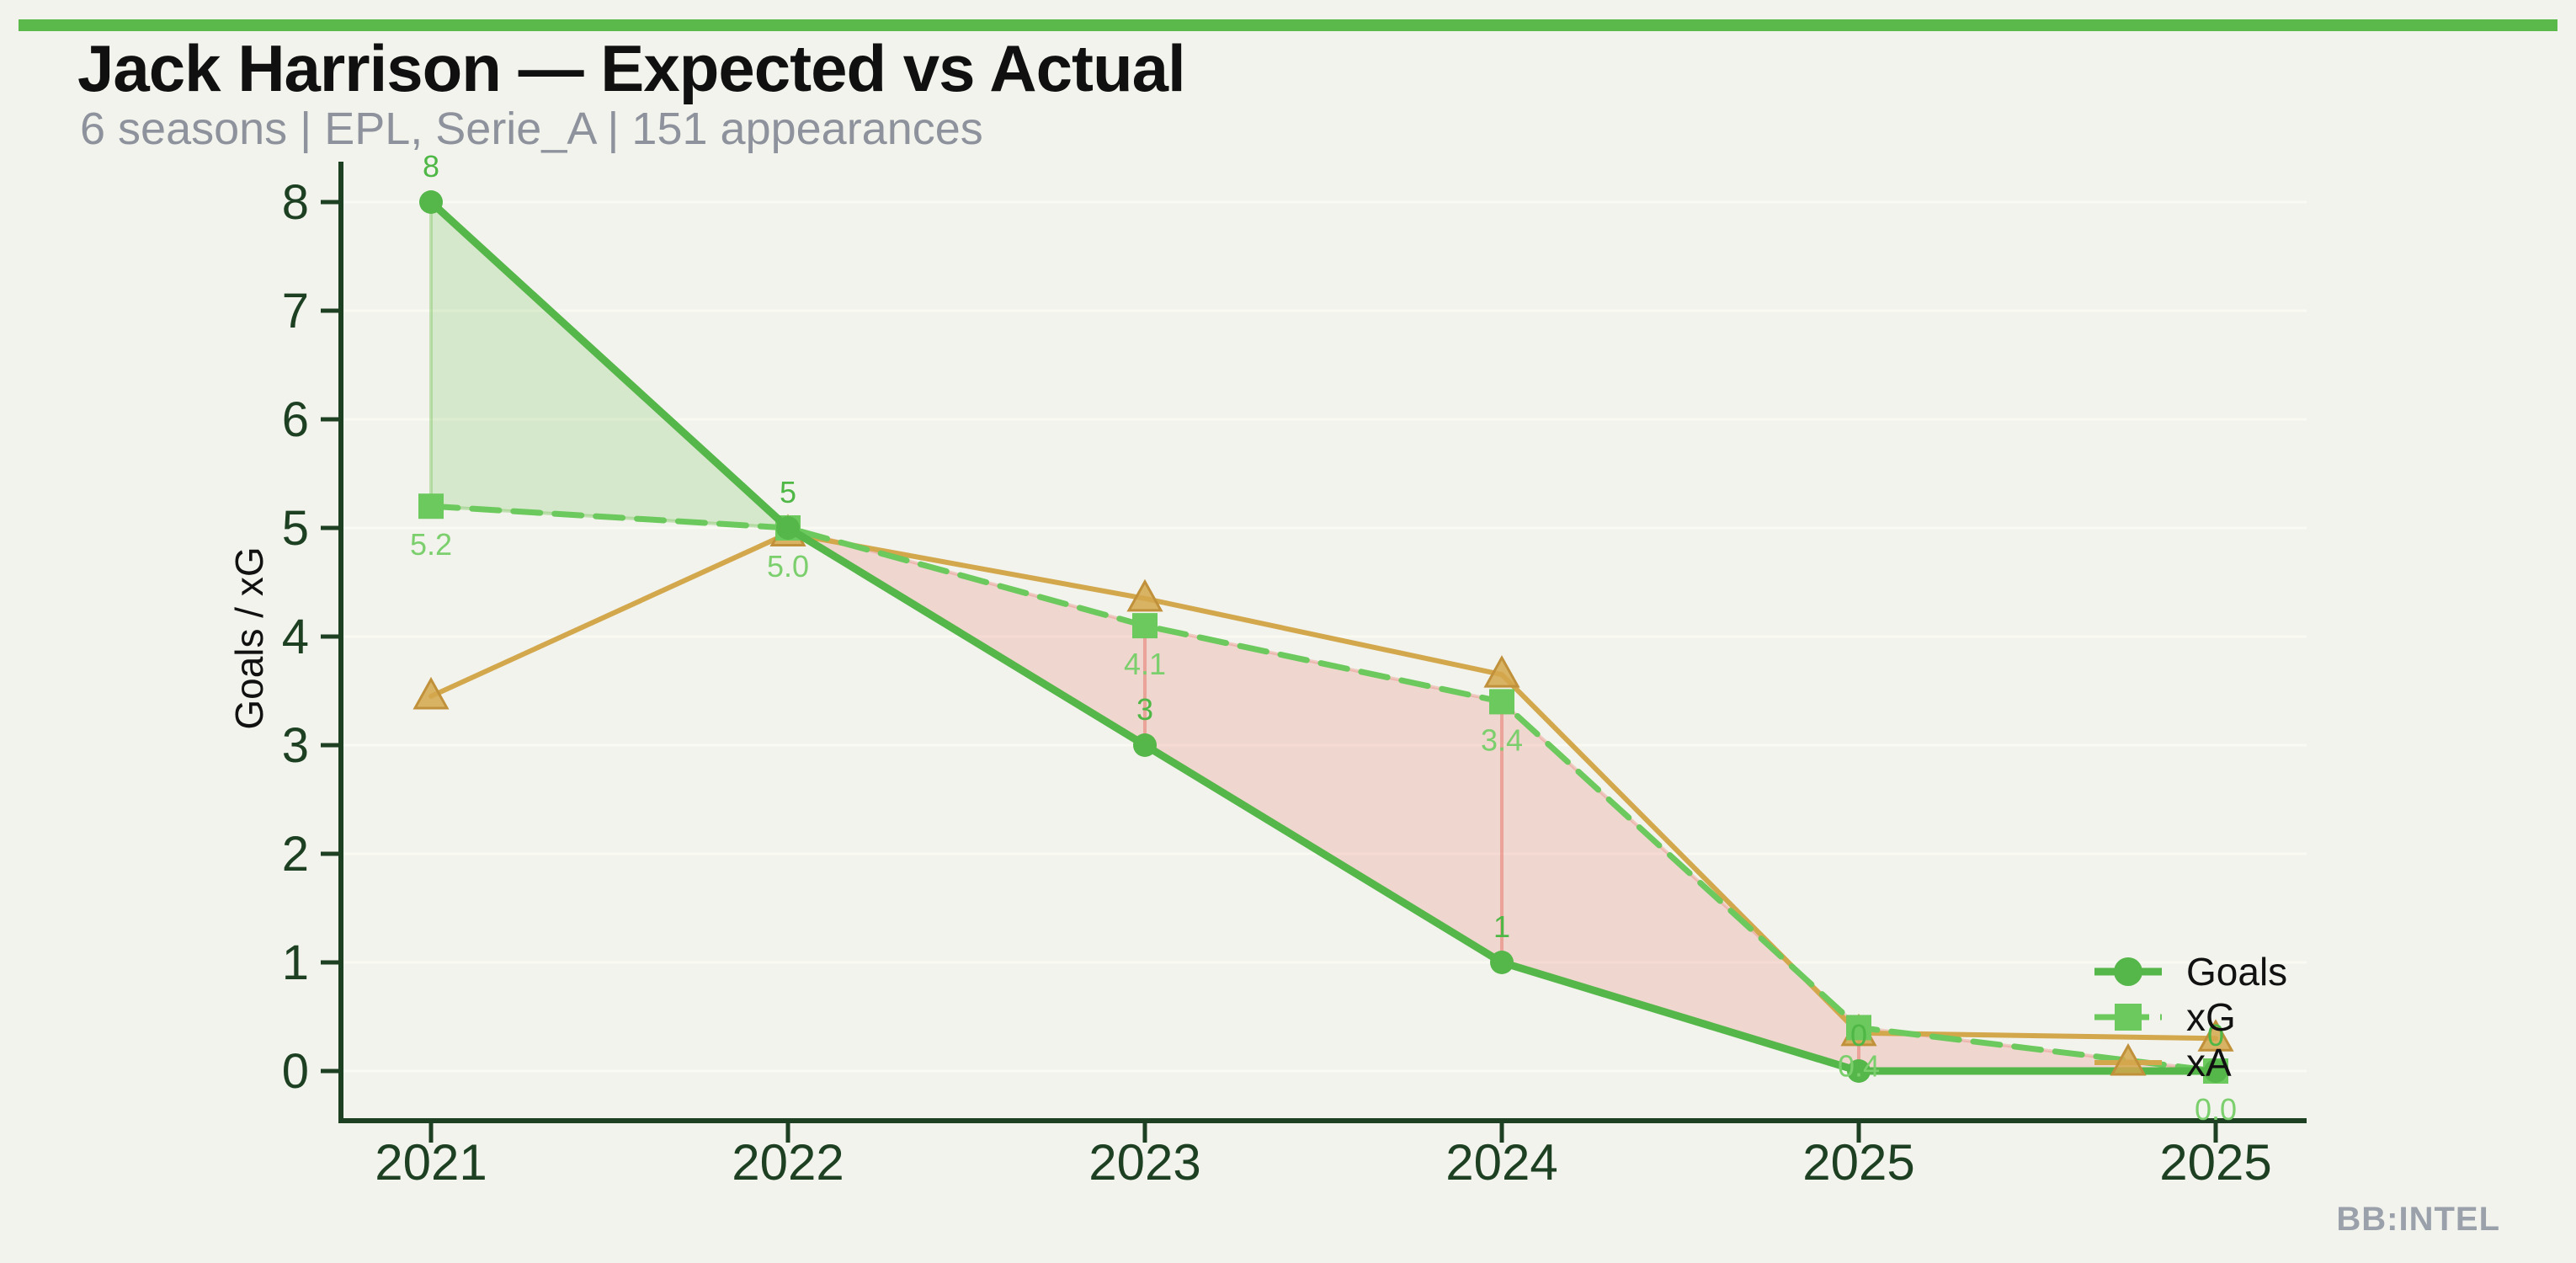 This screenshot has height=1263, width=2576. I want to click on legend-triangle-marker, so click(2128, 1059).